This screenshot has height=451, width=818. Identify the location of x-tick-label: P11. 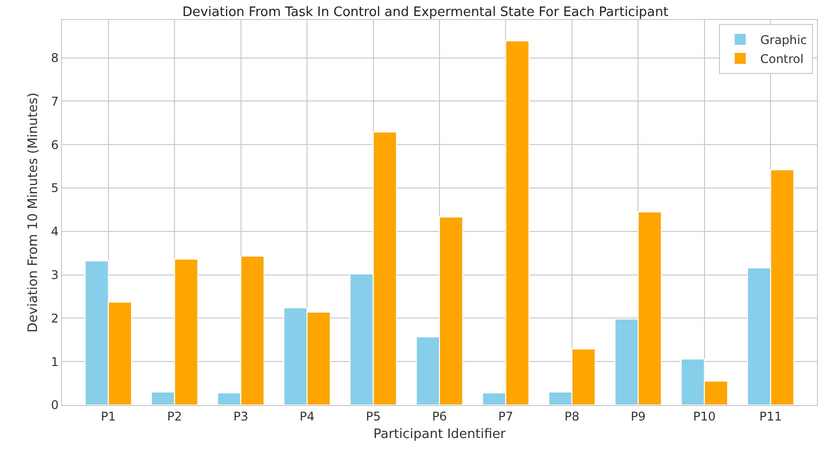
(770, 416).